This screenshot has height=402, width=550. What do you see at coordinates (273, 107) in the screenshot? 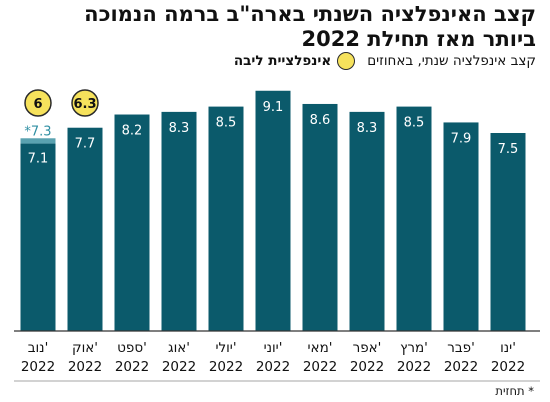
I see `bar-value-label: 9.1` at bounding box center [273, 107].